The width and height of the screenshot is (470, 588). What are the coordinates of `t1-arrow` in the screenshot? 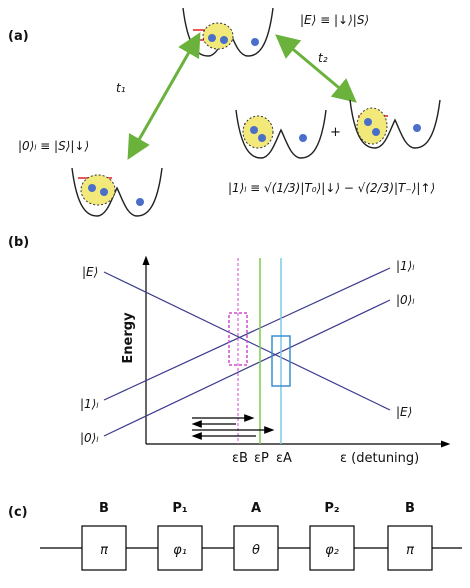 It's located at (164, 96).